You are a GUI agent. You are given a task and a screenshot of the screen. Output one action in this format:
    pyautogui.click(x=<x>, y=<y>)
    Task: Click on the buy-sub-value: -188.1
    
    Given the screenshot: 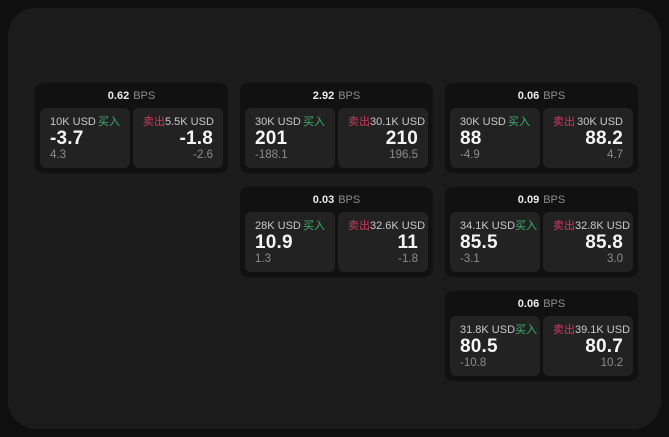 What is the action you would take?
    pyautogui.click(x=271, y=155)
    